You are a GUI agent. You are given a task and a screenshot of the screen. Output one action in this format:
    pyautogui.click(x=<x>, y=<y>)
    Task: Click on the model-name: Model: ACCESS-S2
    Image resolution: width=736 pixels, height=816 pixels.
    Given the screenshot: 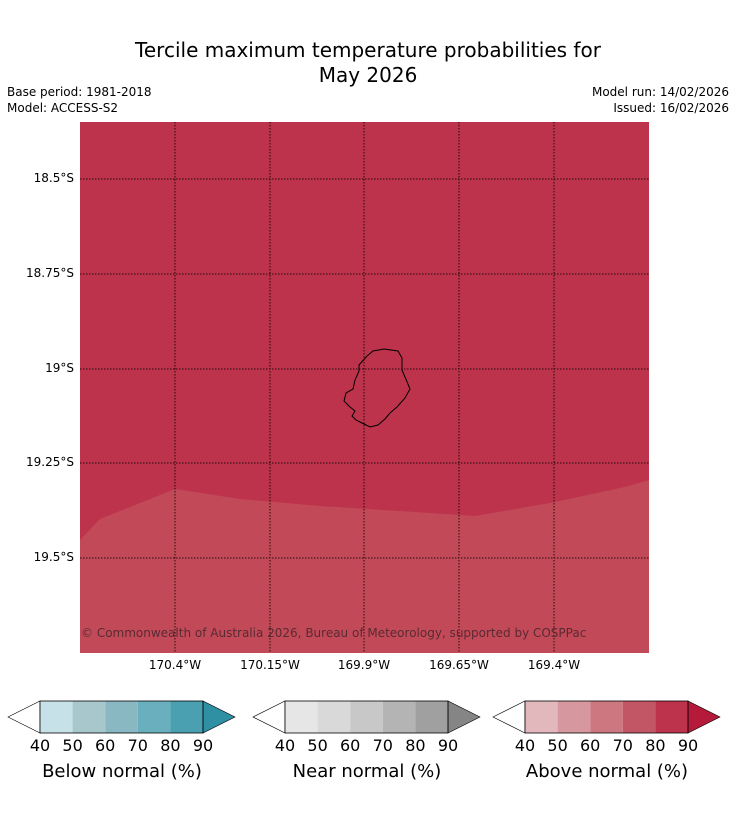 What is the action you would take?
    pyautogui.click(x=63, y=108)
    